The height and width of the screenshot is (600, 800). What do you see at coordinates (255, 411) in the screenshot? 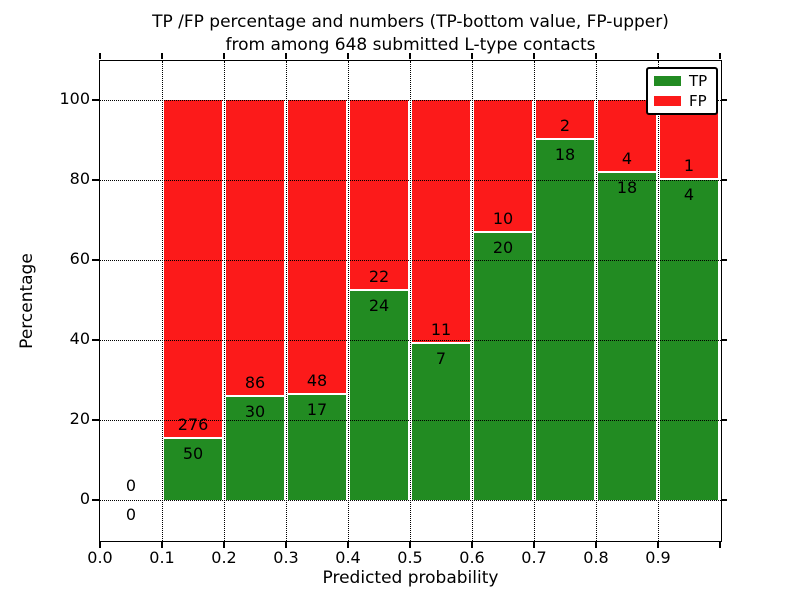
I see `tp-count-label: 30` at bounding box center [255, 411].